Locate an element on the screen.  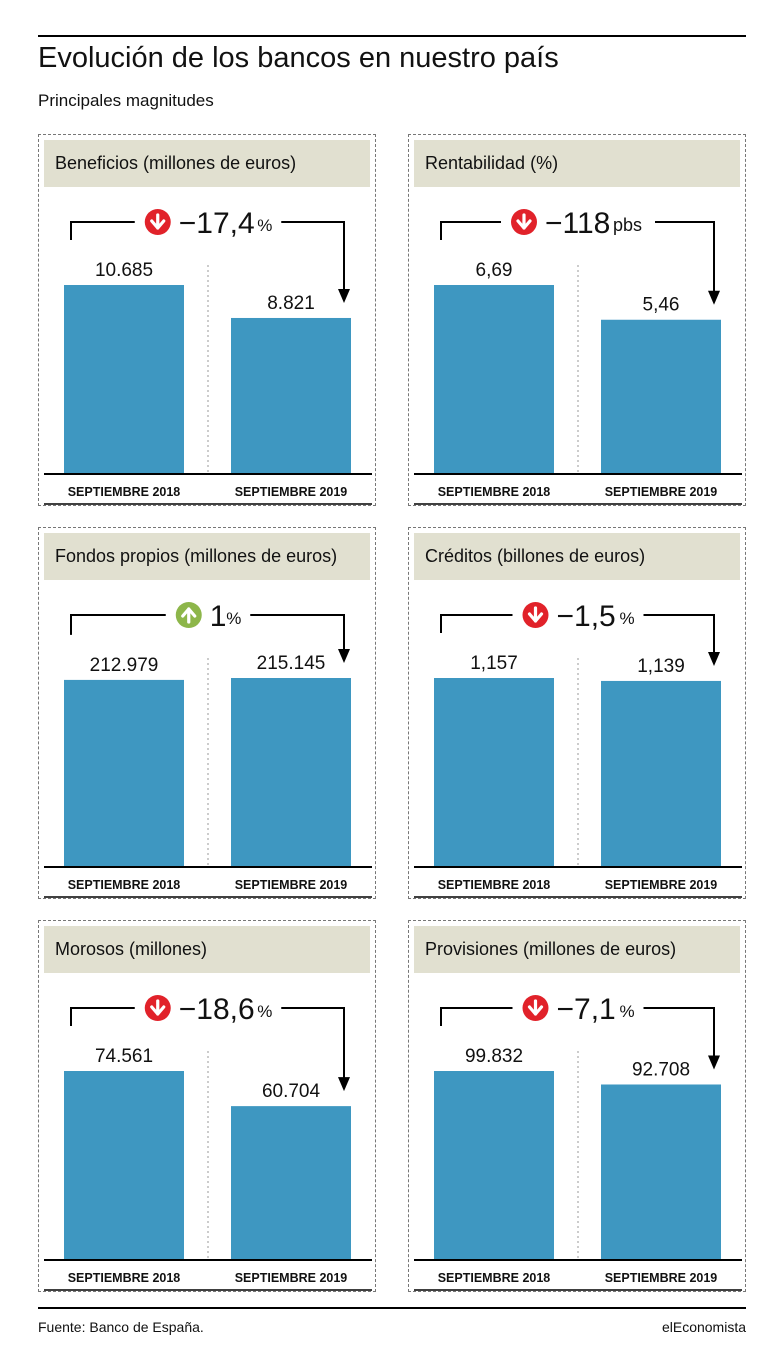
bottom-rule is located at coordinates (392, 1308).